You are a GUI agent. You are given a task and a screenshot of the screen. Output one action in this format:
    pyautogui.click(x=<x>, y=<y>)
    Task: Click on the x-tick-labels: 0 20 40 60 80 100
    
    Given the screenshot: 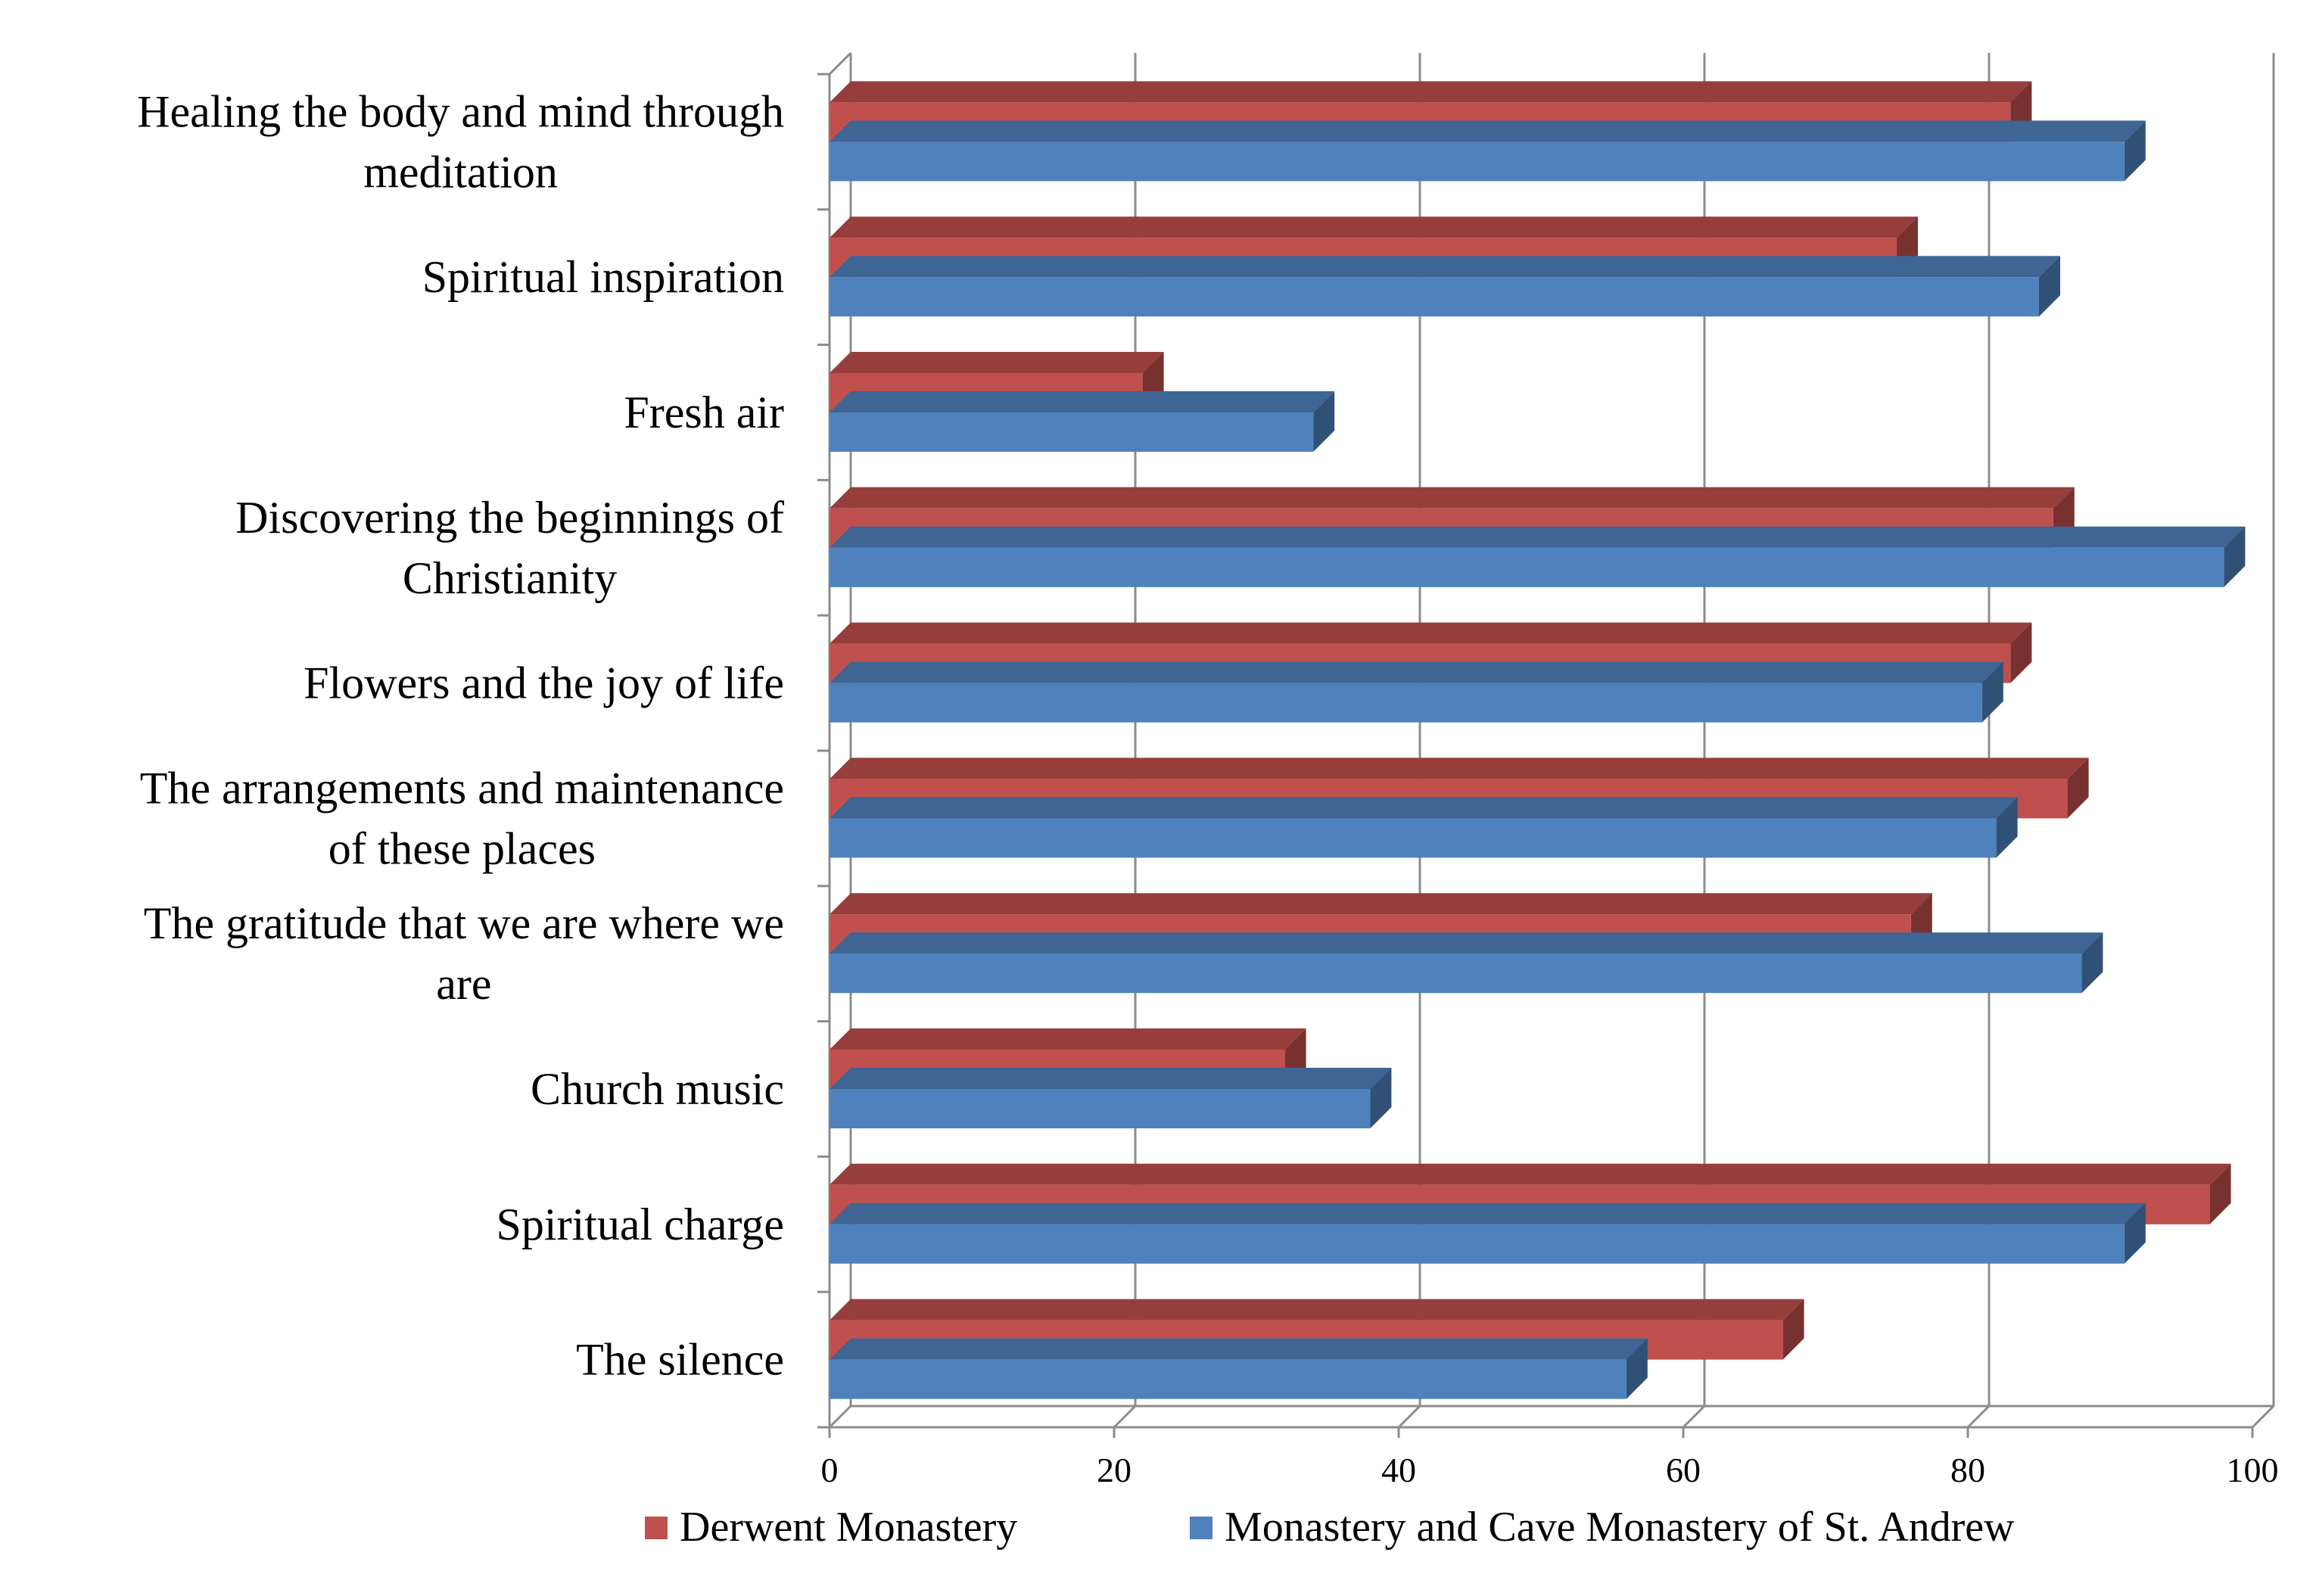 What is the action you would take?
    pyautogui.click(x=1550, y=1470)
    